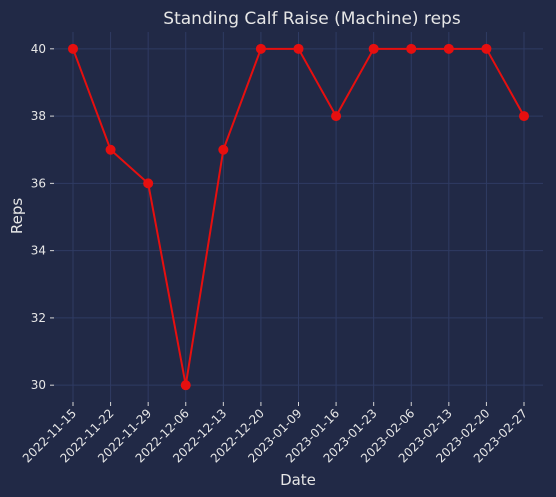 The height and width of the screenshot is (497, 556). I want to click on y-tick-label: 38, so click(38, 116).